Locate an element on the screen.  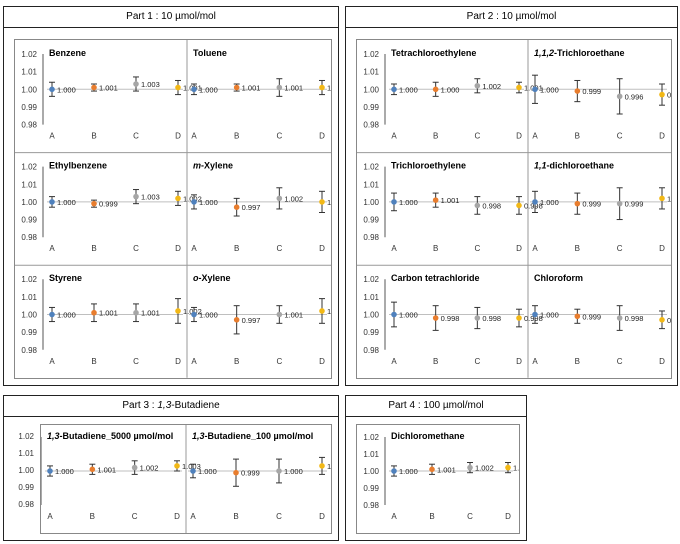
y-tick-label: 1.02 is located at coordinates (26, 436).